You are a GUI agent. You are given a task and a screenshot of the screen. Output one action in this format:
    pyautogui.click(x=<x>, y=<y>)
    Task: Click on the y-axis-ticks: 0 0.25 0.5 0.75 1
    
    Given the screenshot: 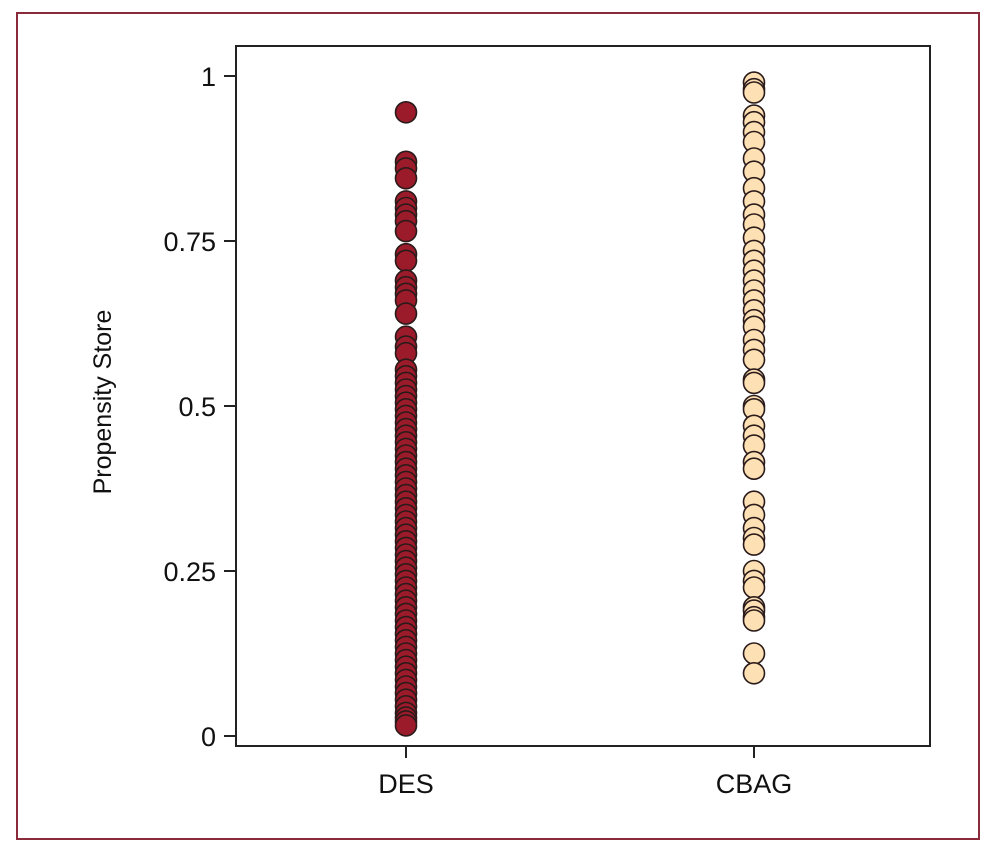 What is the action you would take?
    pyautogui.click(x=199, y=407)
    